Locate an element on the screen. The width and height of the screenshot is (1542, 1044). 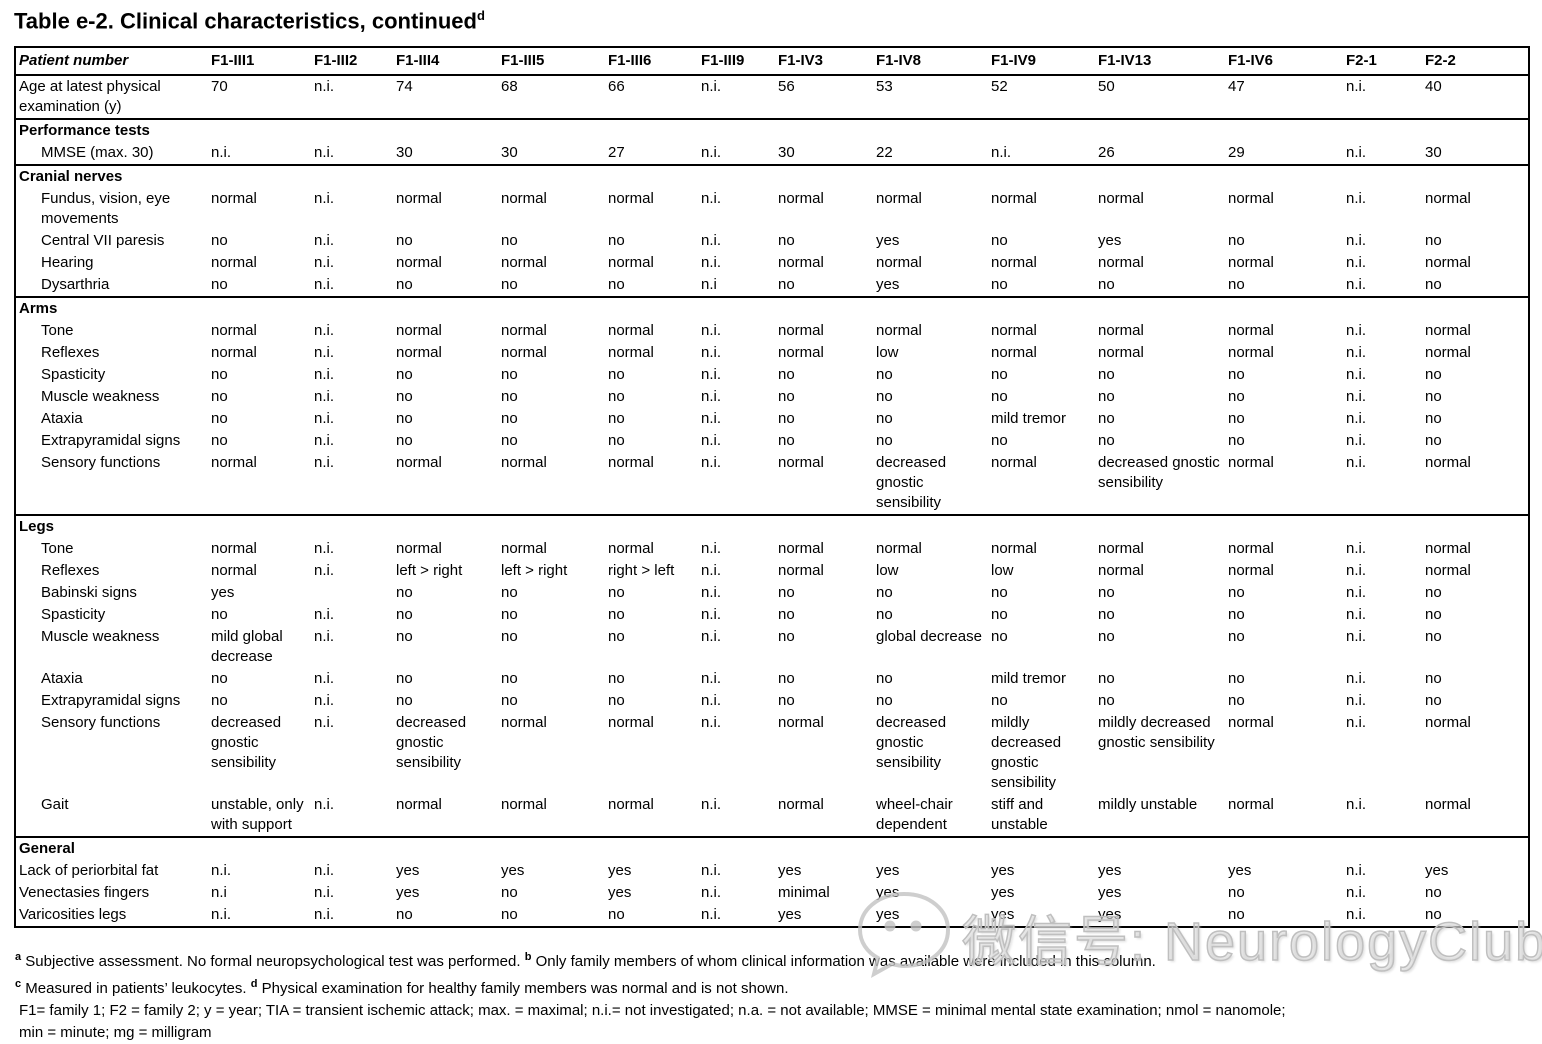
footnote-superscript: c is located at coordinates (18, 984).